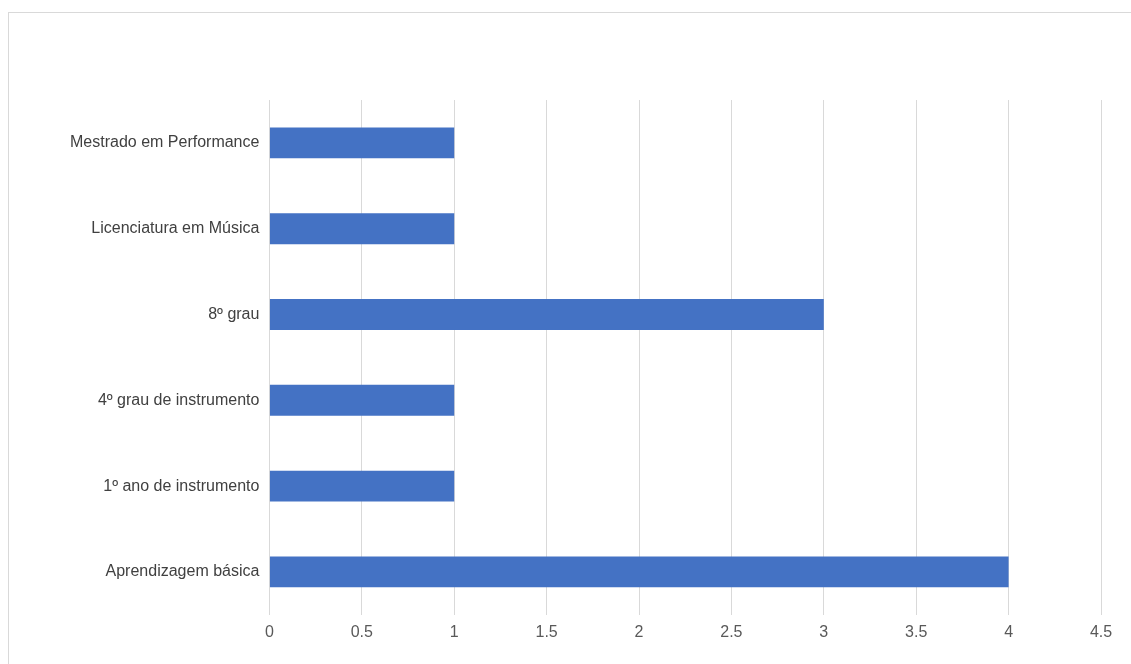 Image resolution: width=1131 pixels, height=664 pixels. Describe the element at coordinates (182, 571) in the screenshot. I see `y-tick-label: Aprendizagem básica` at that location.